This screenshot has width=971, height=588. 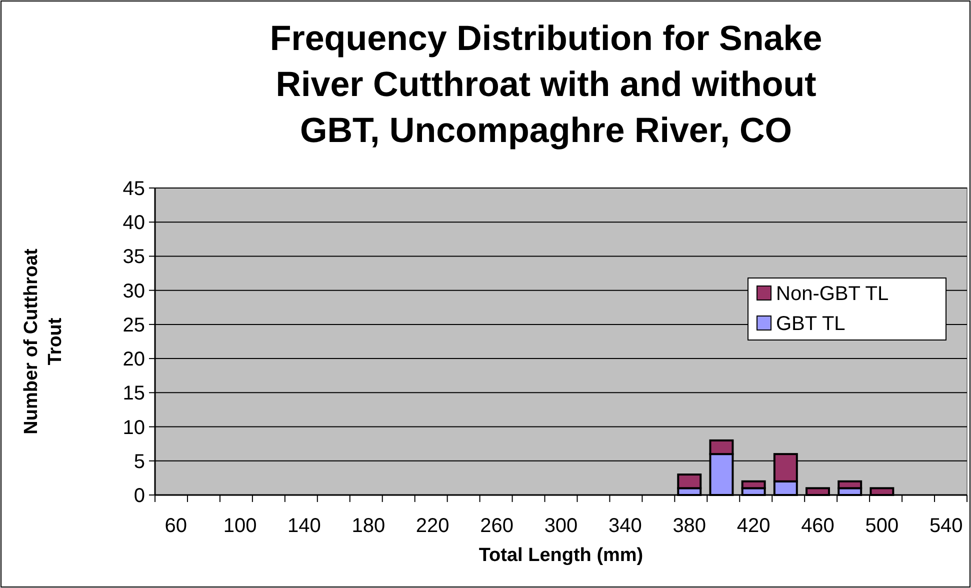 What do you see at coordinates (811, 324) in the screenshot?
I see `legend-label: GBT TL` at bounding box center [811, 324].